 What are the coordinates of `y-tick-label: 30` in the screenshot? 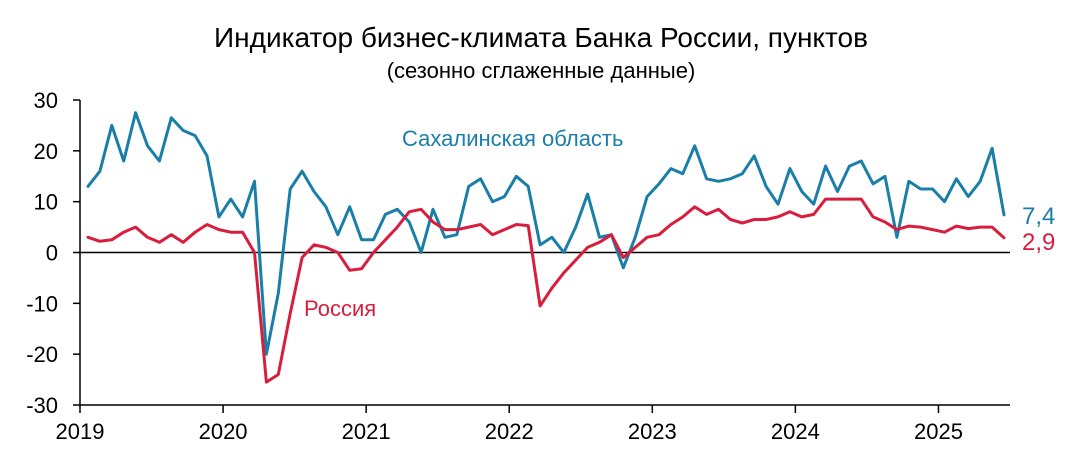 It's located at (46, 100).